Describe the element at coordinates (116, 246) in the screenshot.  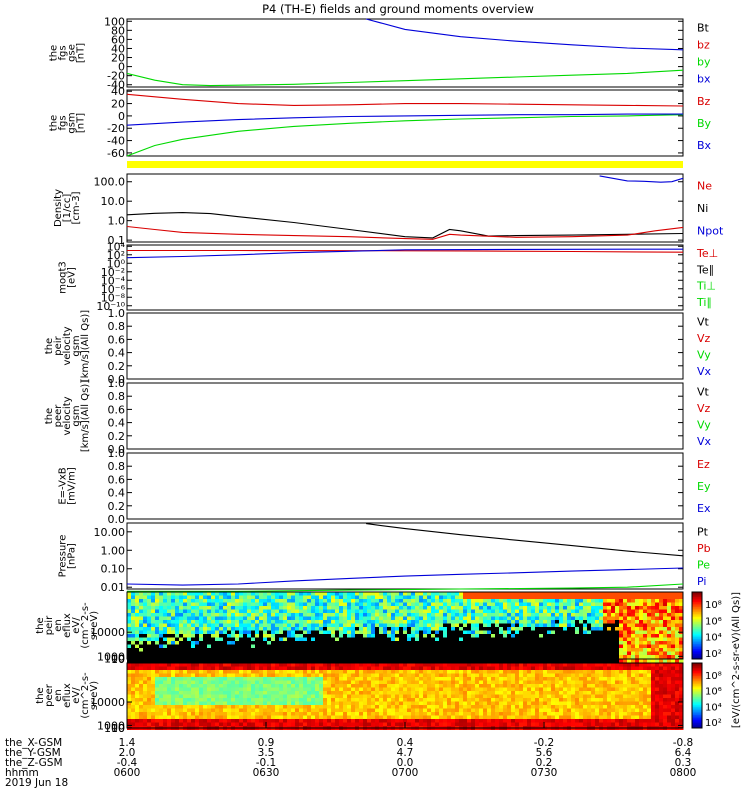
I see `y-tick-label: 10⁴` at that location.